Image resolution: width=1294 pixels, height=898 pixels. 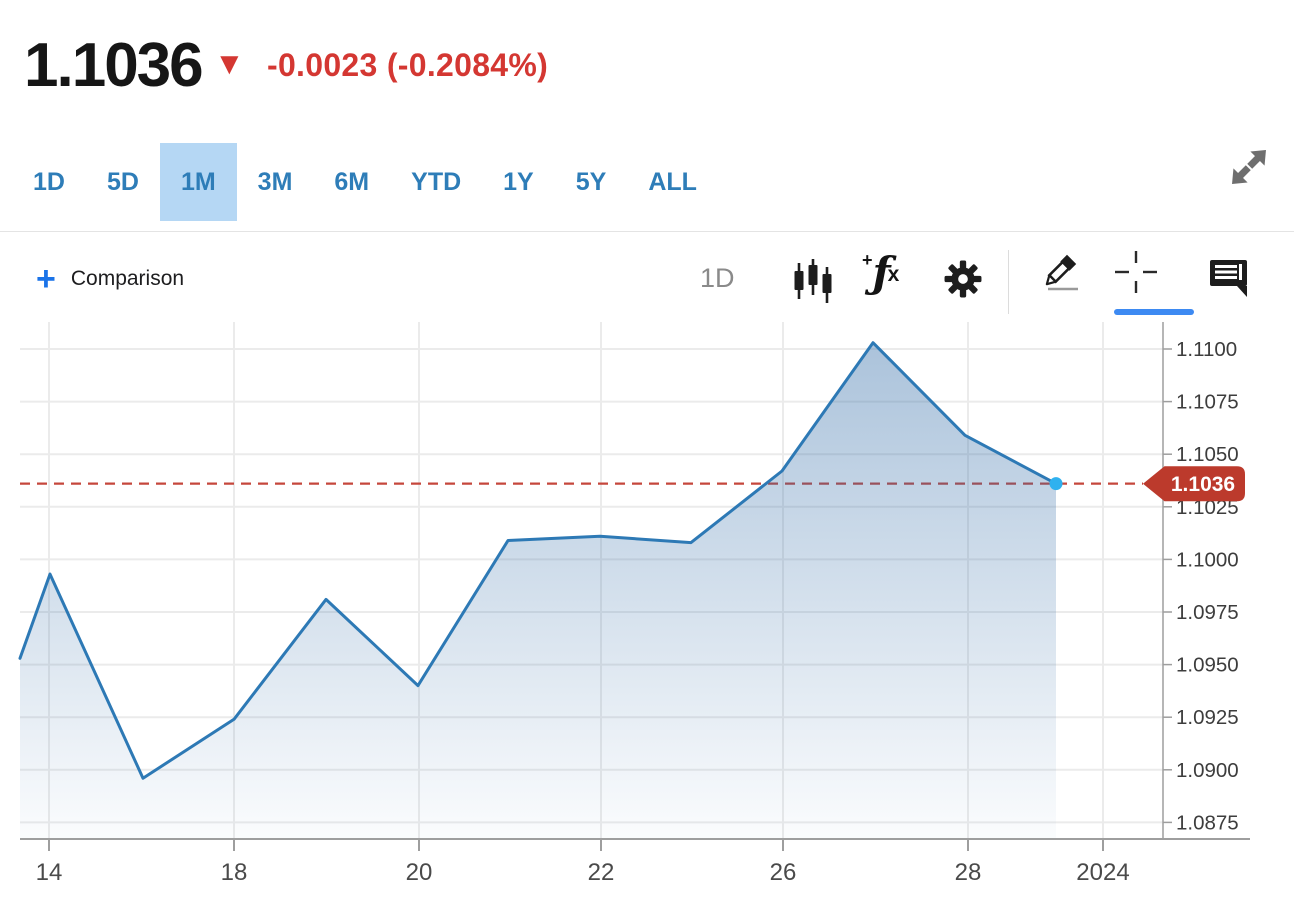 I want to click on candlestick-chart-type-button, so click(x=813, y=281).